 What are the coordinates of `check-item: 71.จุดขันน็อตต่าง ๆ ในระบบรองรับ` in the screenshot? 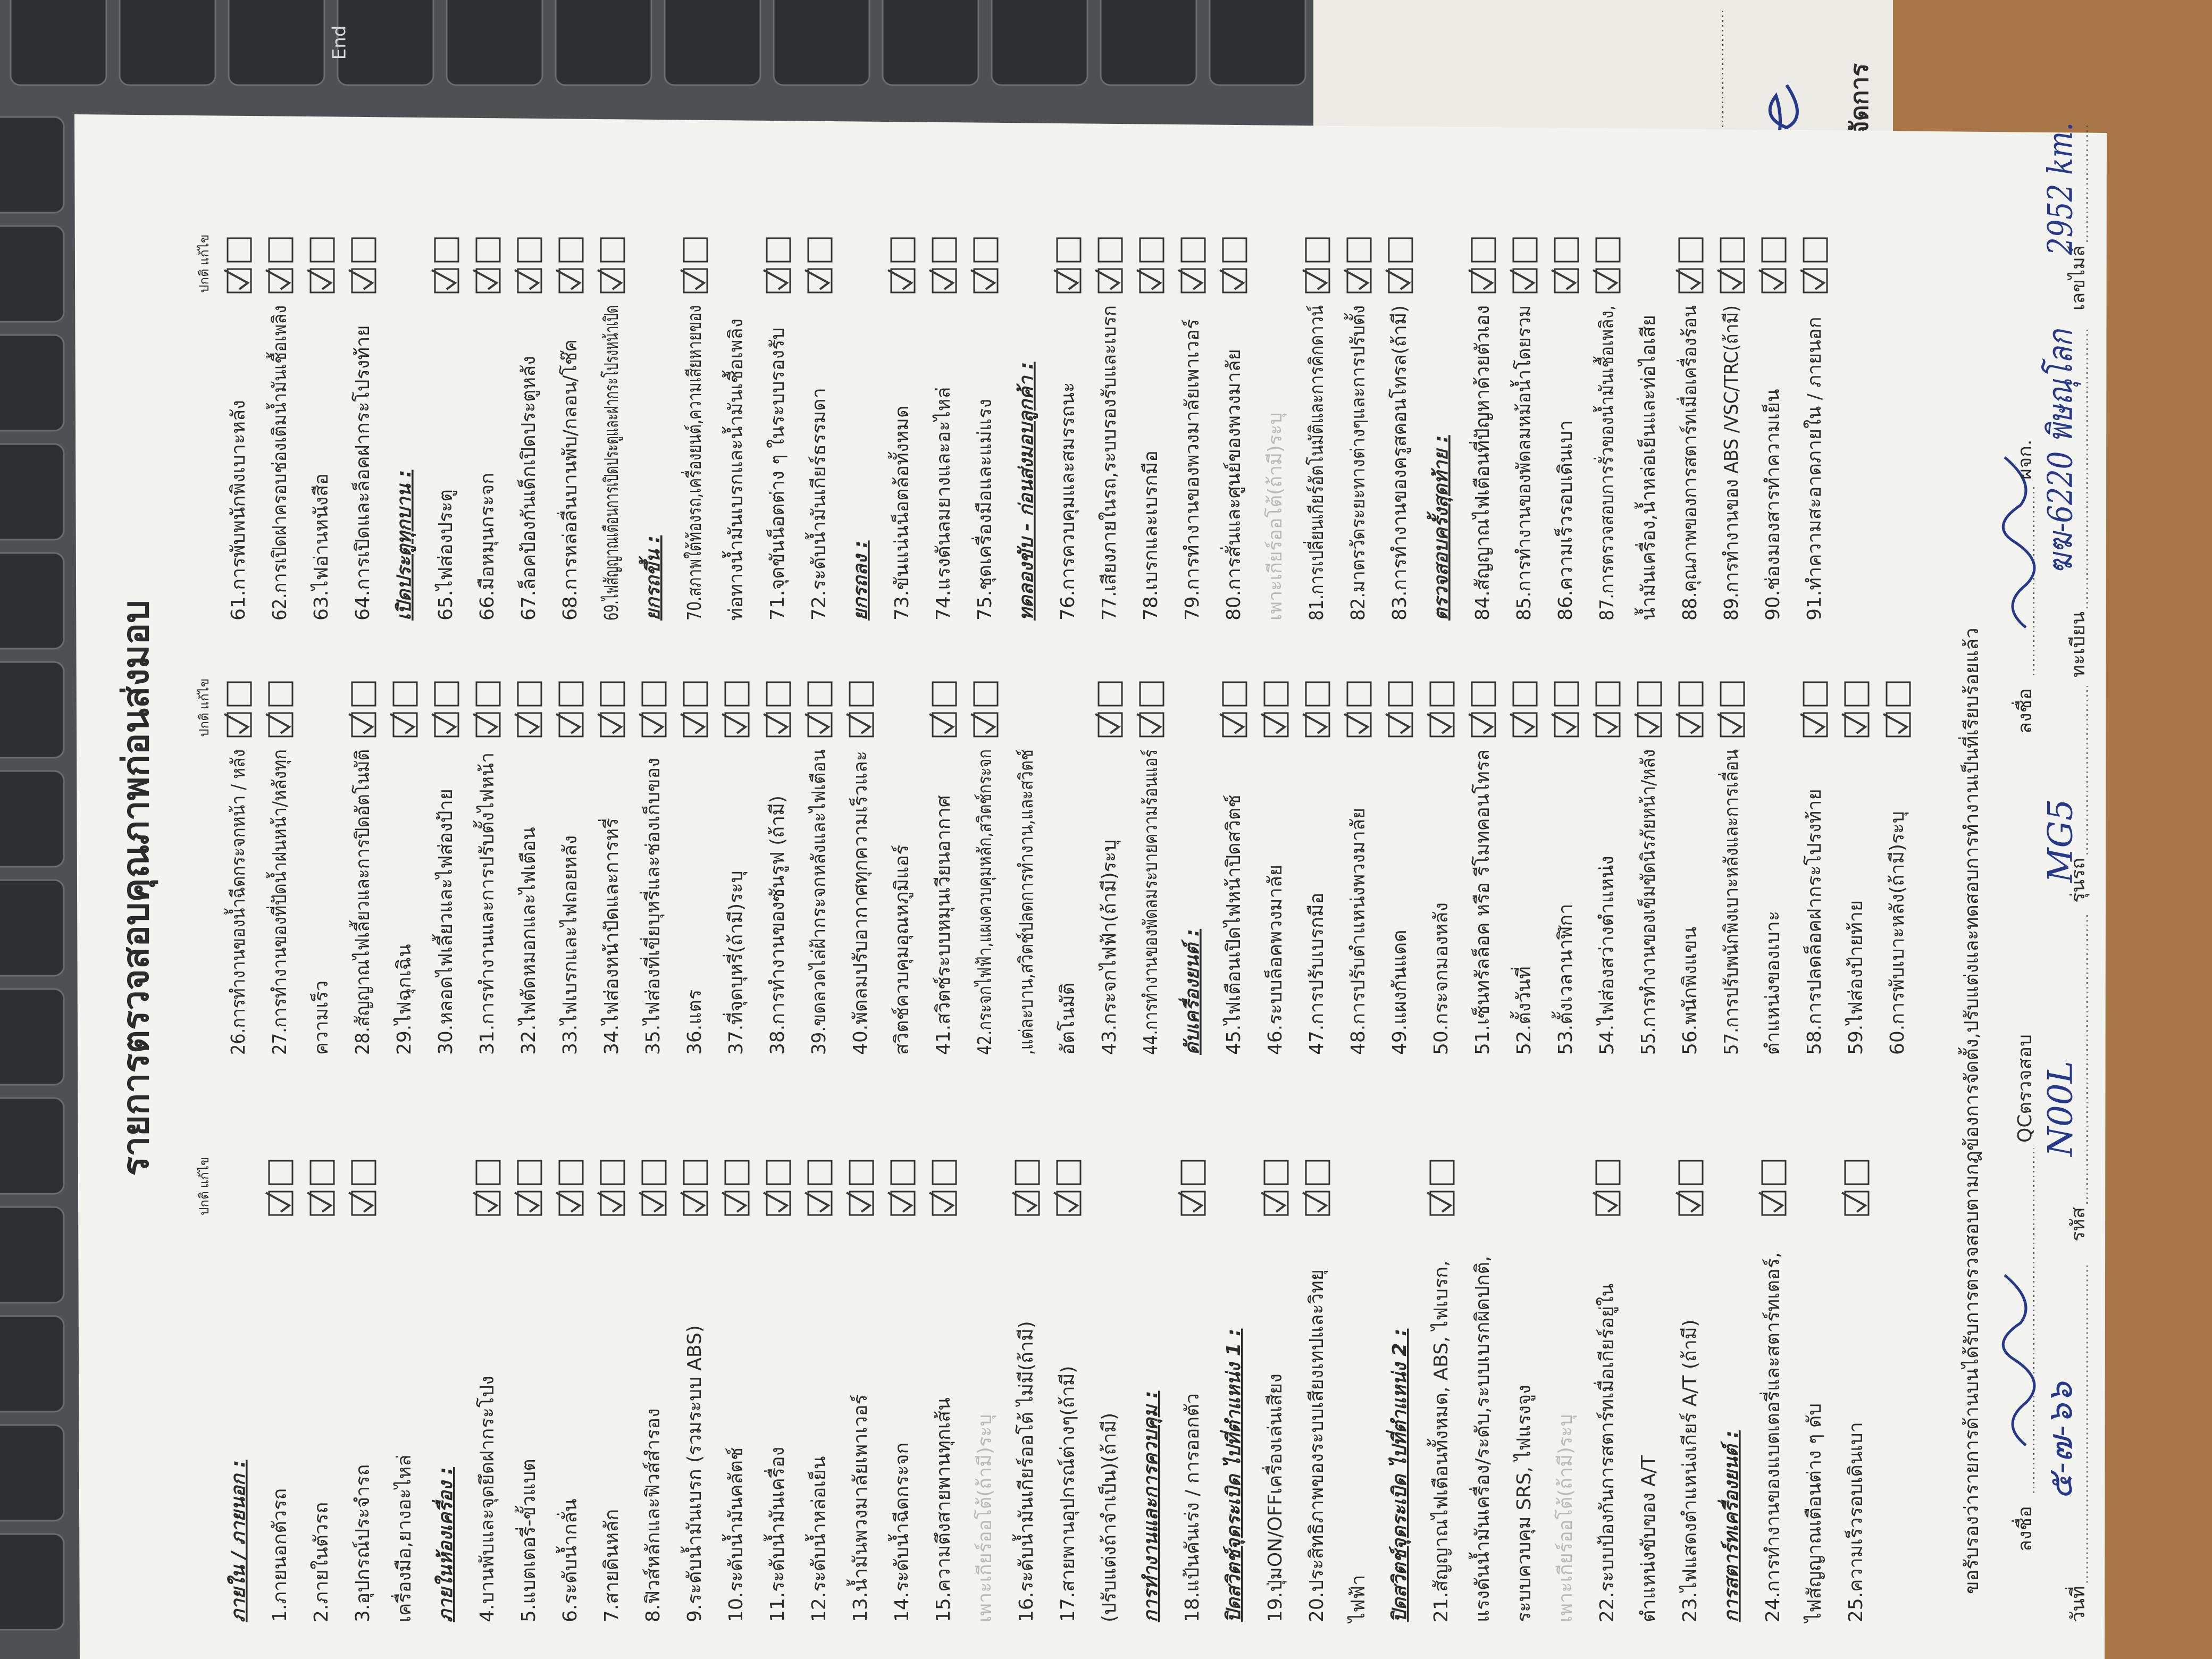 It's located at (777, 474).